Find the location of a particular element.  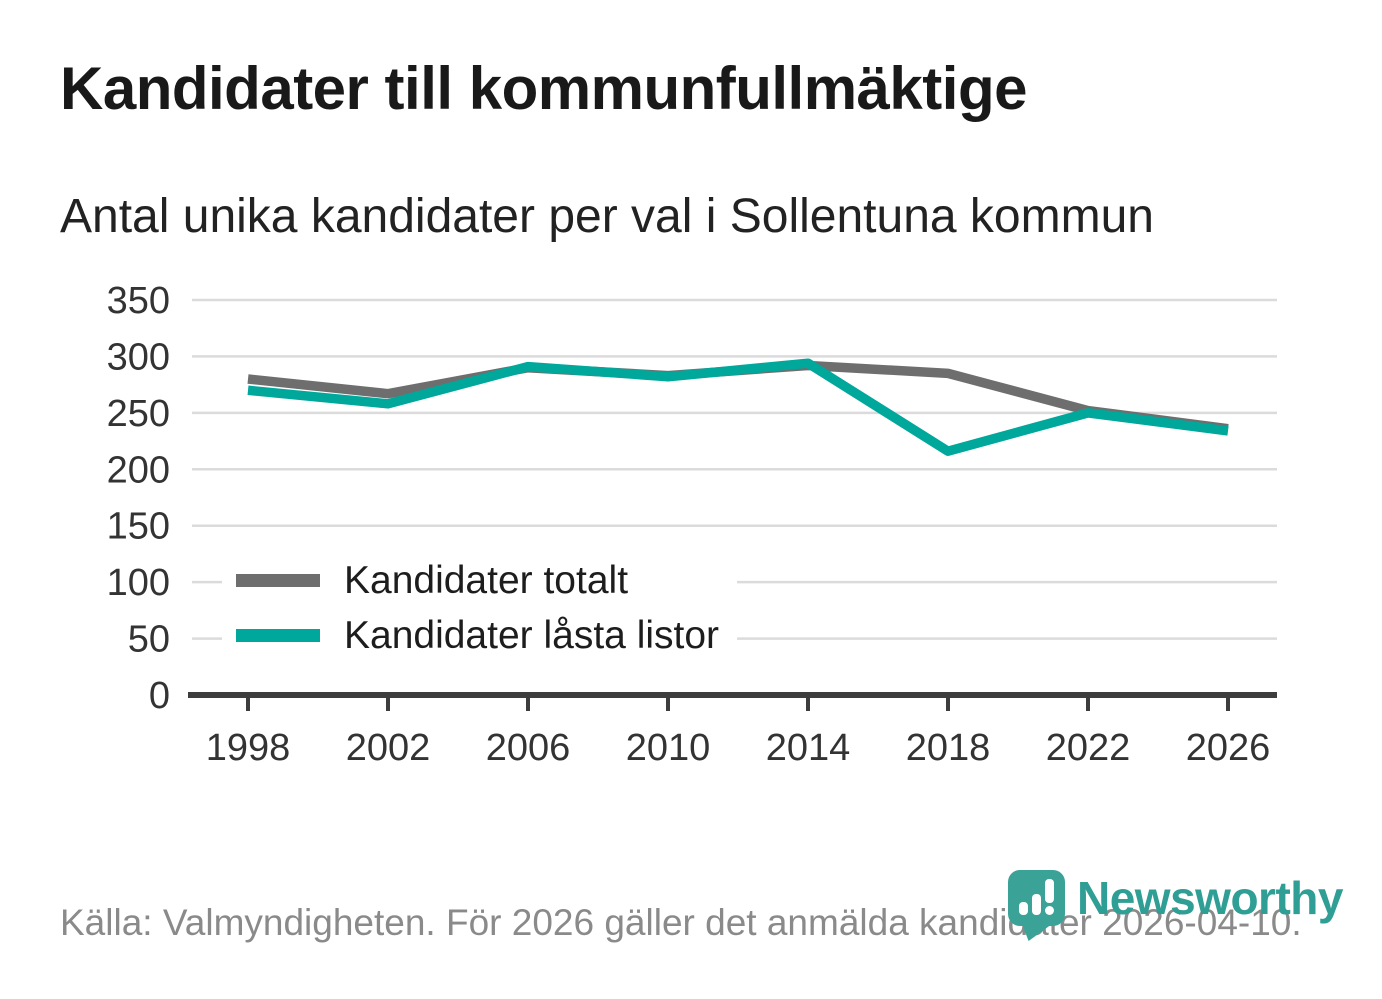

x-tick-label: 2002 is located at coordinates (388, 748).